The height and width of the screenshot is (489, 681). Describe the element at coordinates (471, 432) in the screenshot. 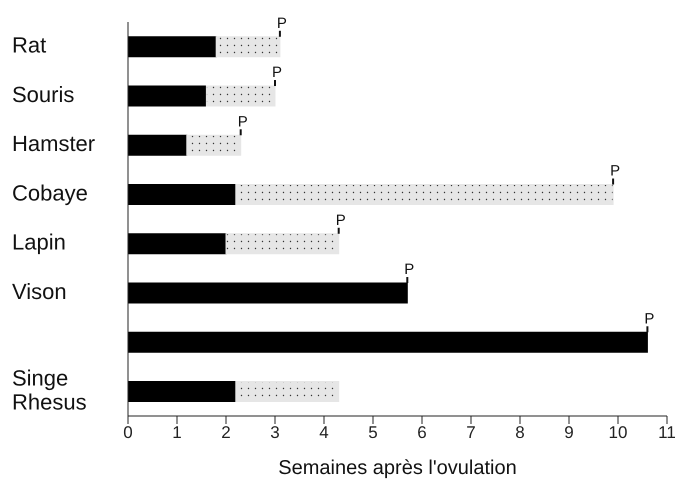

I see `x-tick-label: 7` at that location.